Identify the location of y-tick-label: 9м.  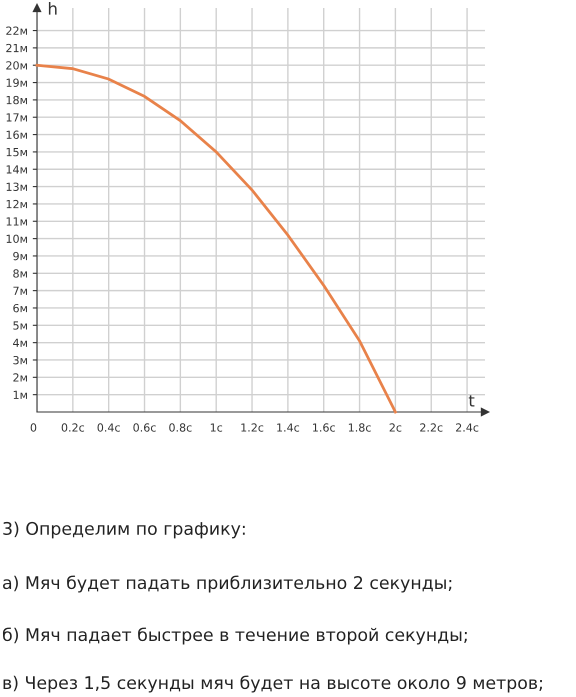
(20, 256).